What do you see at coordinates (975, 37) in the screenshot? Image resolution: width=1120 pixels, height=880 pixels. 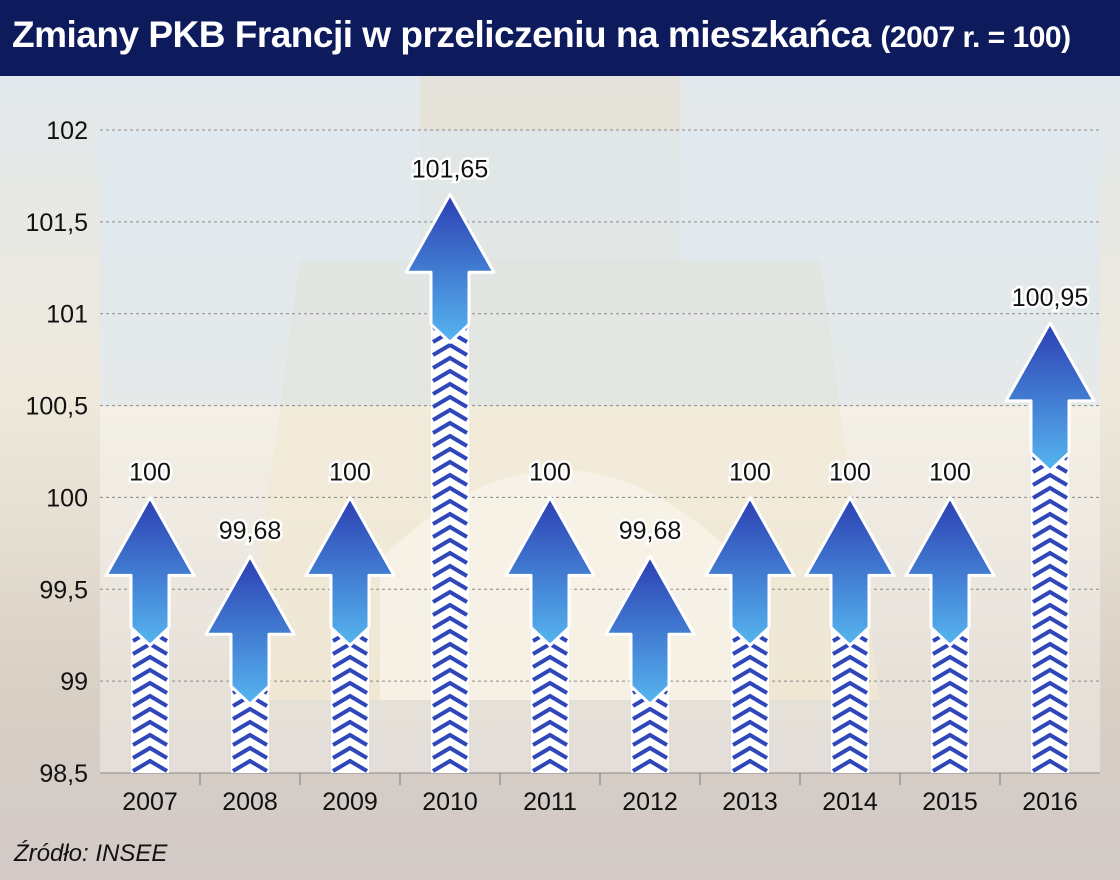 I see `chart-subtitle: (2007 r. = 100)` at bounding box center [975, 37].